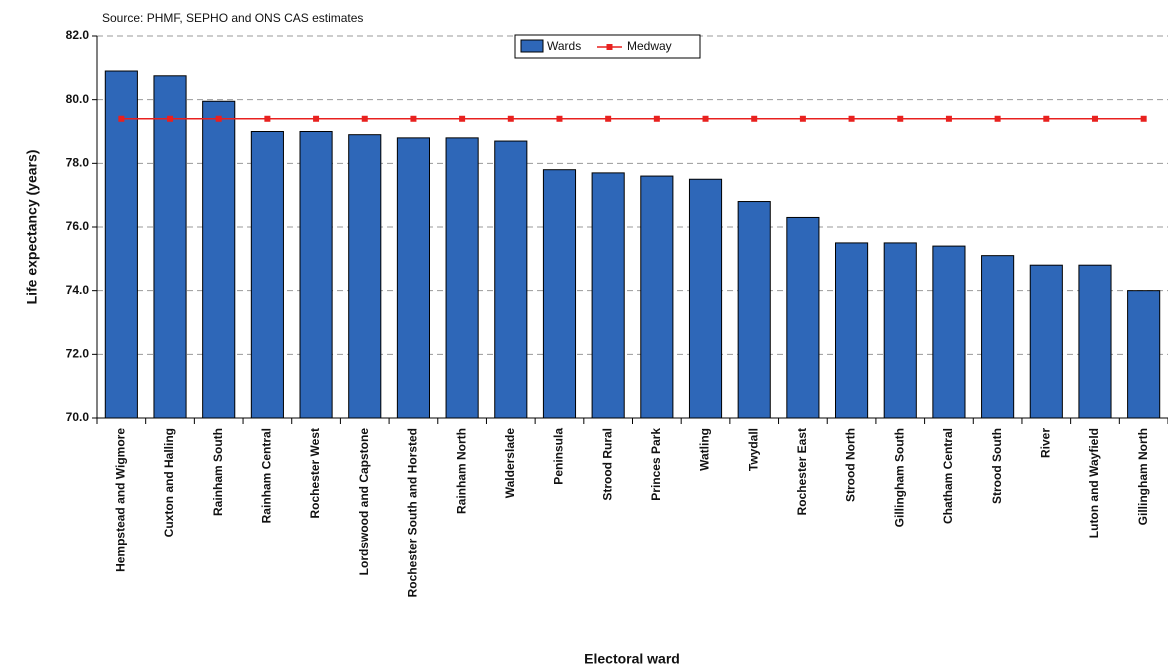 The image size is (1168, 671). What do you see at coordinates (997, 466) in the screenshot?
I see `x-tick-label: Strood South` at bounding box center [997, 466].